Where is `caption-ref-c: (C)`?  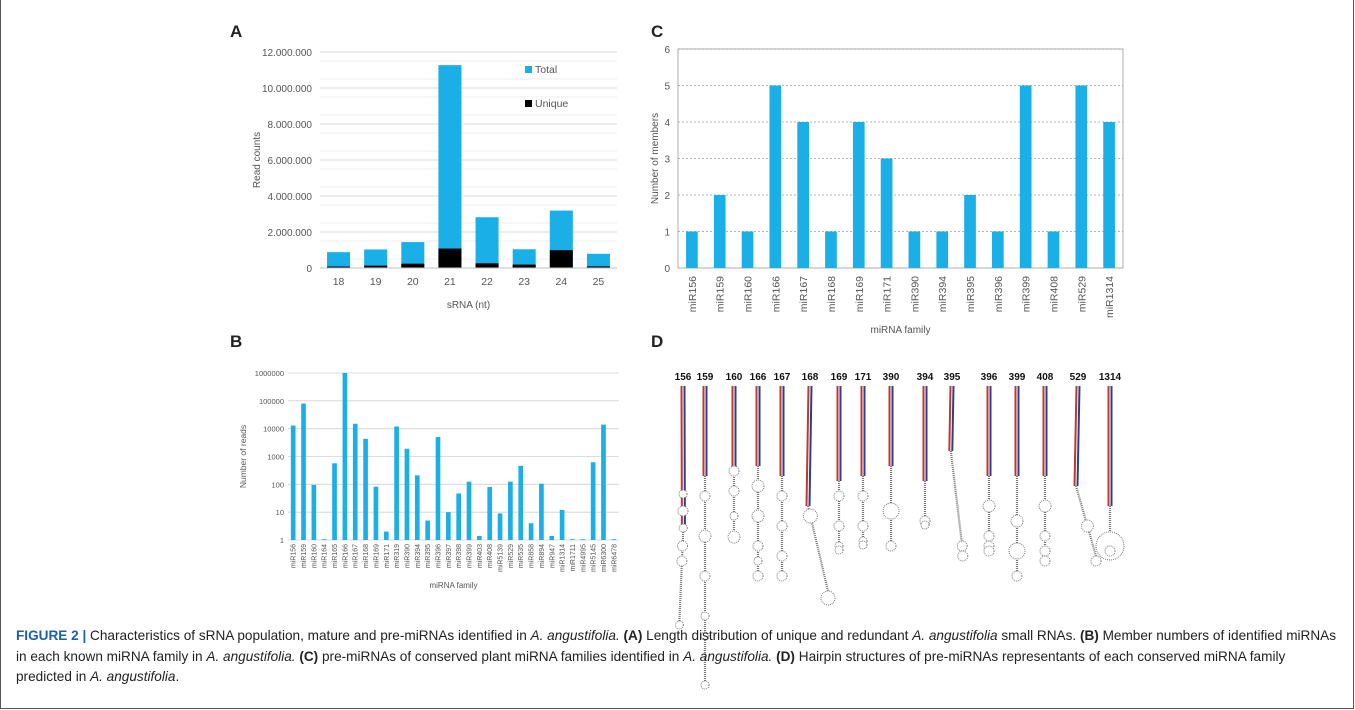 caption-ref-c: (C) is located at coordinates (307, 656).